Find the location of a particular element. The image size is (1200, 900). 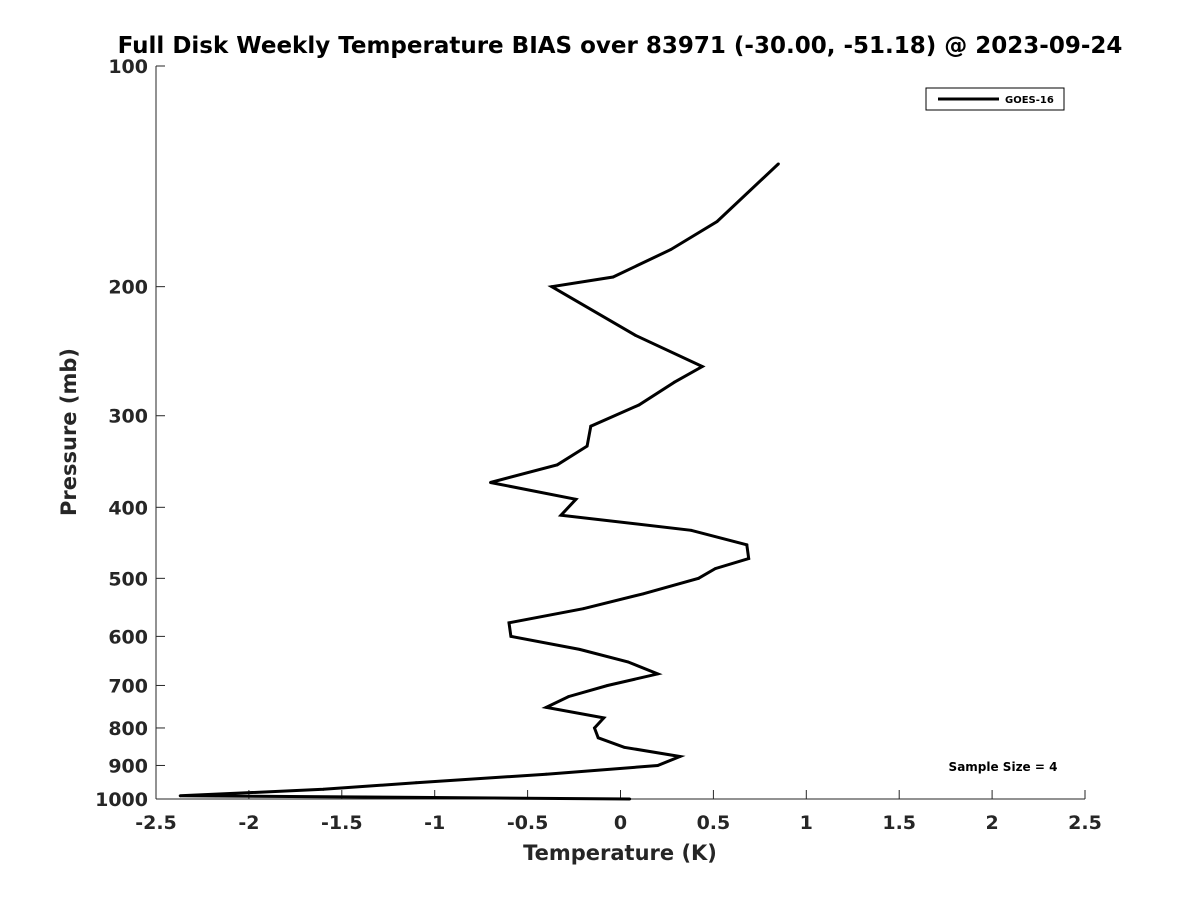

sample-size-annotation: Sample Size = 4 is located at coordinates (1003, 767).